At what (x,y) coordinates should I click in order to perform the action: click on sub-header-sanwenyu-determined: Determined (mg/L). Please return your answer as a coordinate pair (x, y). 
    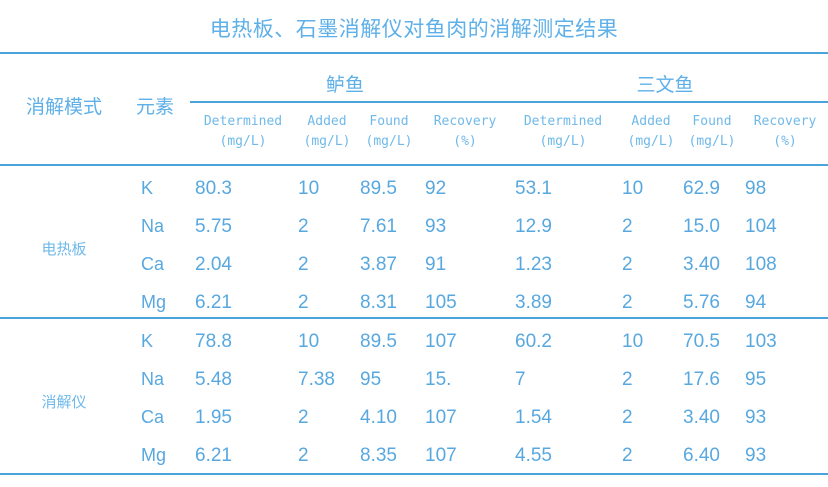
    Looking at the image, I should click on (563, 132).